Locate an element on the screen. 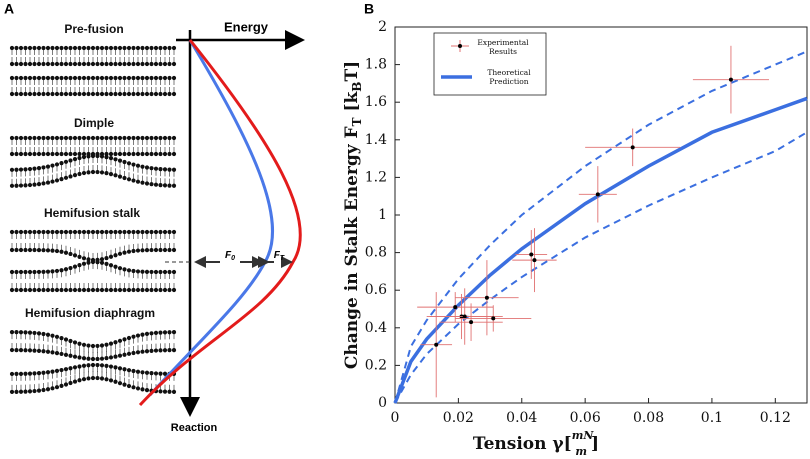 This screenshot has width=810, height=459. x-tick-label: 0.1 is located at coordinates (712, 418).